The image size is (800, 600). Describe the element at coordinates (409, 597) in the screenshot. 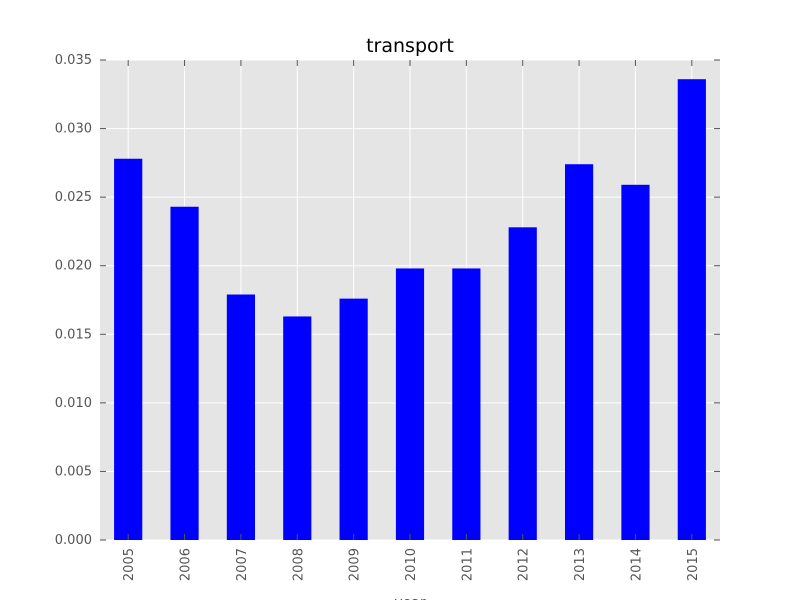

I see `x-axis-label: year` at that location.